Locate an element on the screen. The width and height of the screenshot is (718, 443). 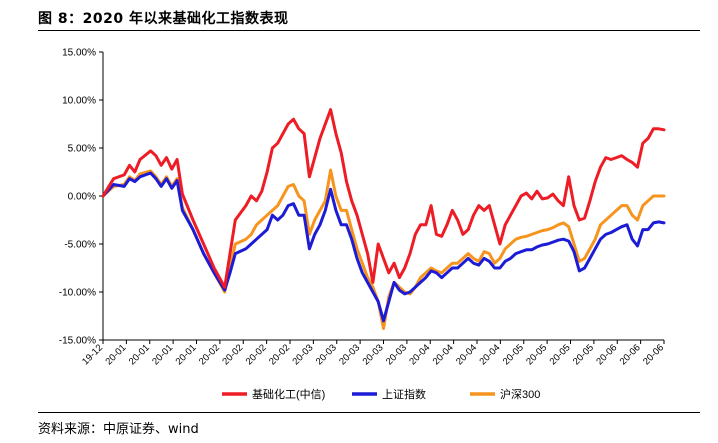
y-tick-label: 0.00% is located at coordinates (82, 197).